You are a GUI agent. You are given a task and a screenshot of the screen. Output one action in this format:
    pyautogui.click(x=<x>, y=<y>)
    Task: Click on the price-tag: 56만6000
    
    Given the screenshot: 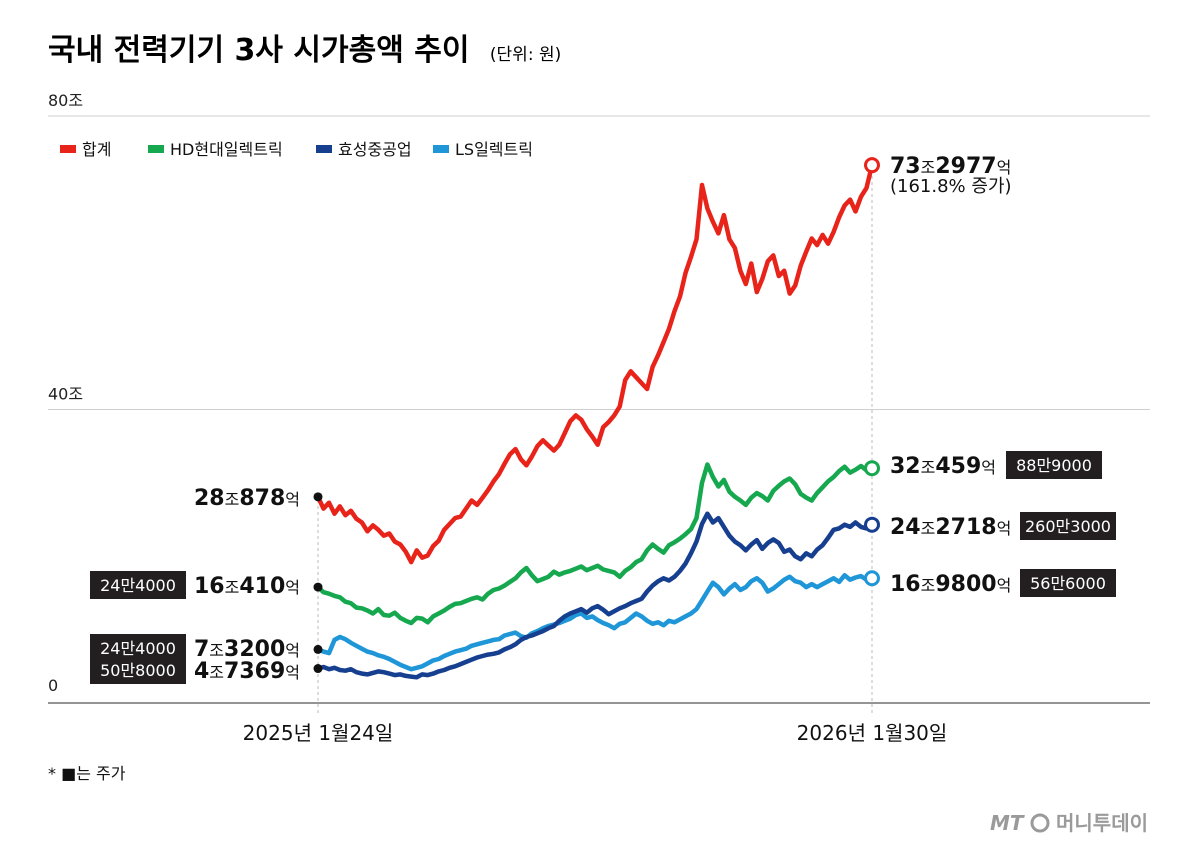 What is the action you would take?
    pyautogui.click(x=1068, y=583)
    